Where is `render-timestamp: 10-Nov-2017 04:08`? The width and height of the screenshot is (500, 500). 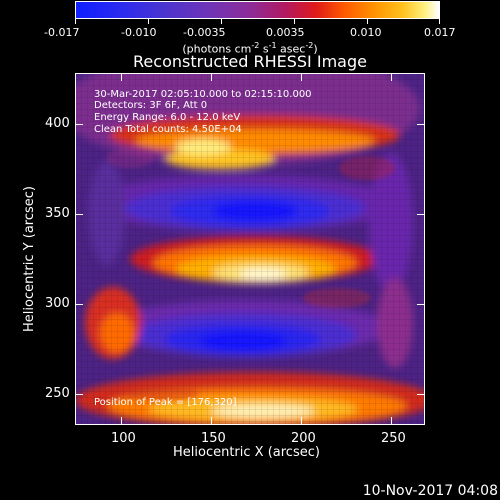 render-timestamp: 10-Nov-2017 04:08 is located at coordinates (430, 491).